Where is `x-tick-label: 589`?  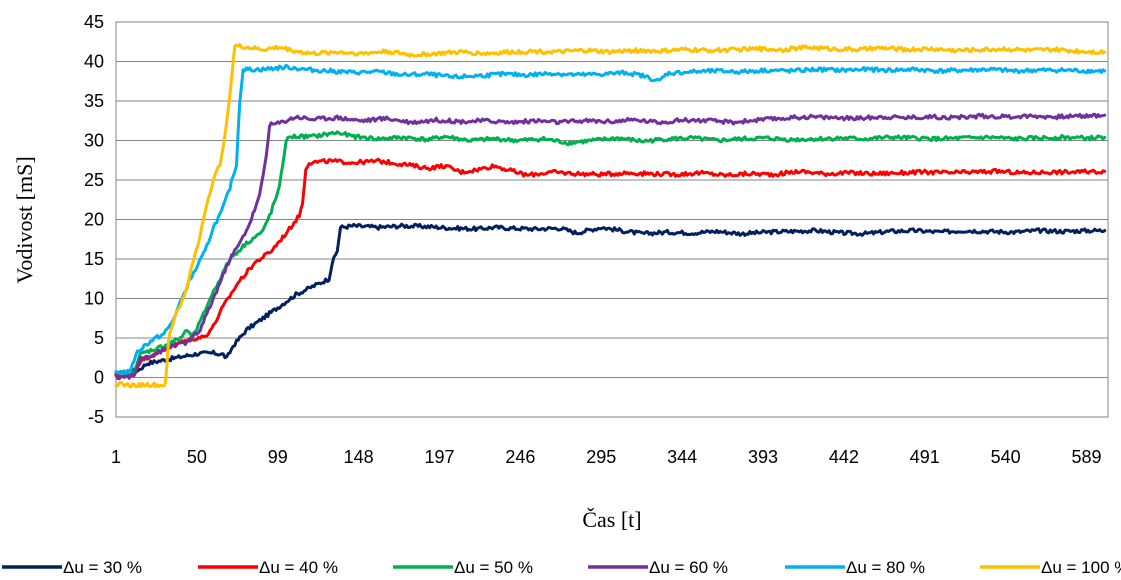
x-tick-label: 589 is located at coordinates (1087, 457).